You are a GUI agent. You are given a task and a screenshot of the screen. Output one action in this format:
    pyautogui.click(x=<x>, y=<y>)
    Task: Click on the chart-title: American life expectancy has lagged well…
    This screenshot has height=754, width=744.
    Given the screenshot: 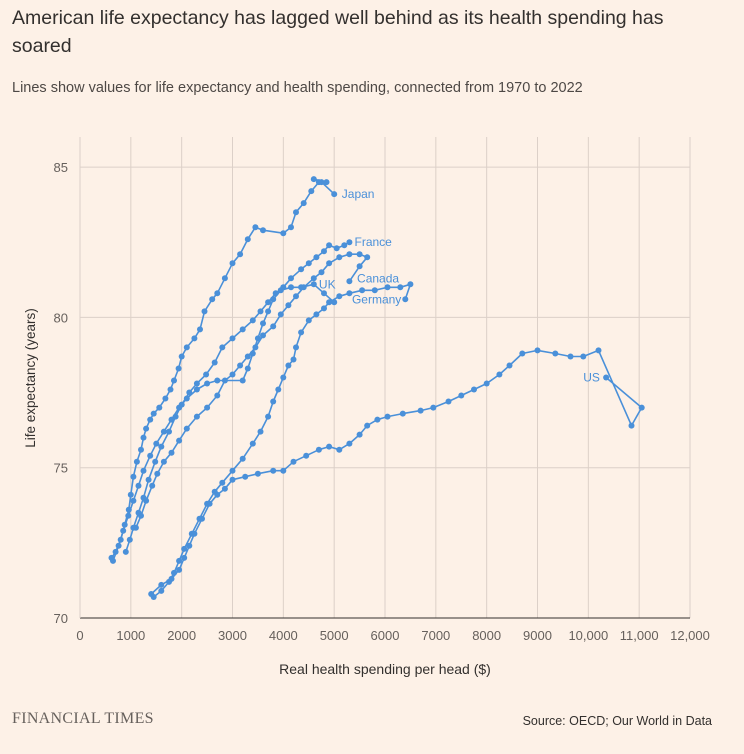 What is the action you would take?
    pyautogui.click(x=338, y=32)
    